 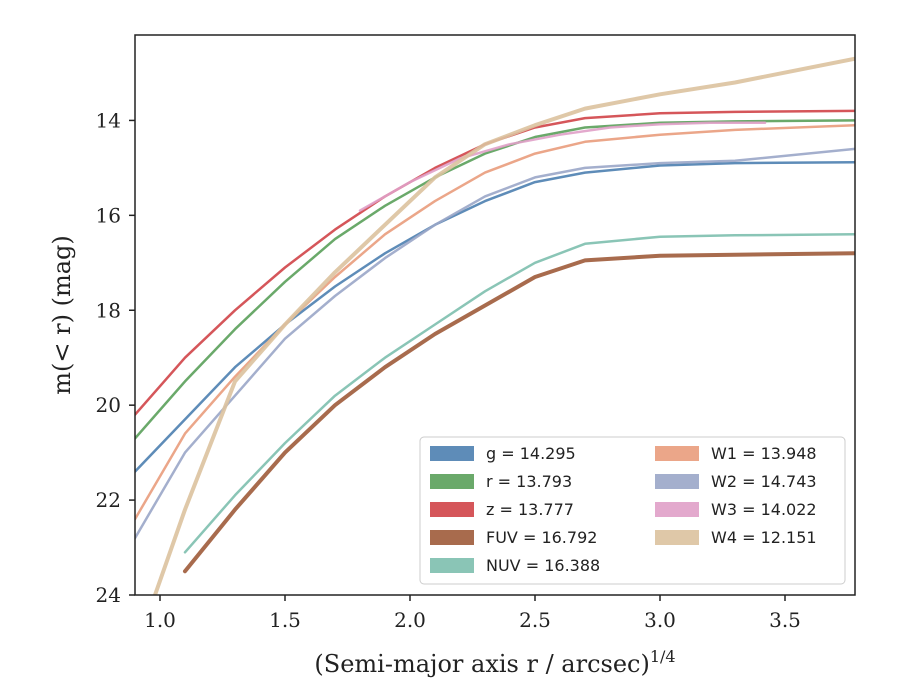 I want to click on legend-swatch-FUV, so click(x=452, y=537).